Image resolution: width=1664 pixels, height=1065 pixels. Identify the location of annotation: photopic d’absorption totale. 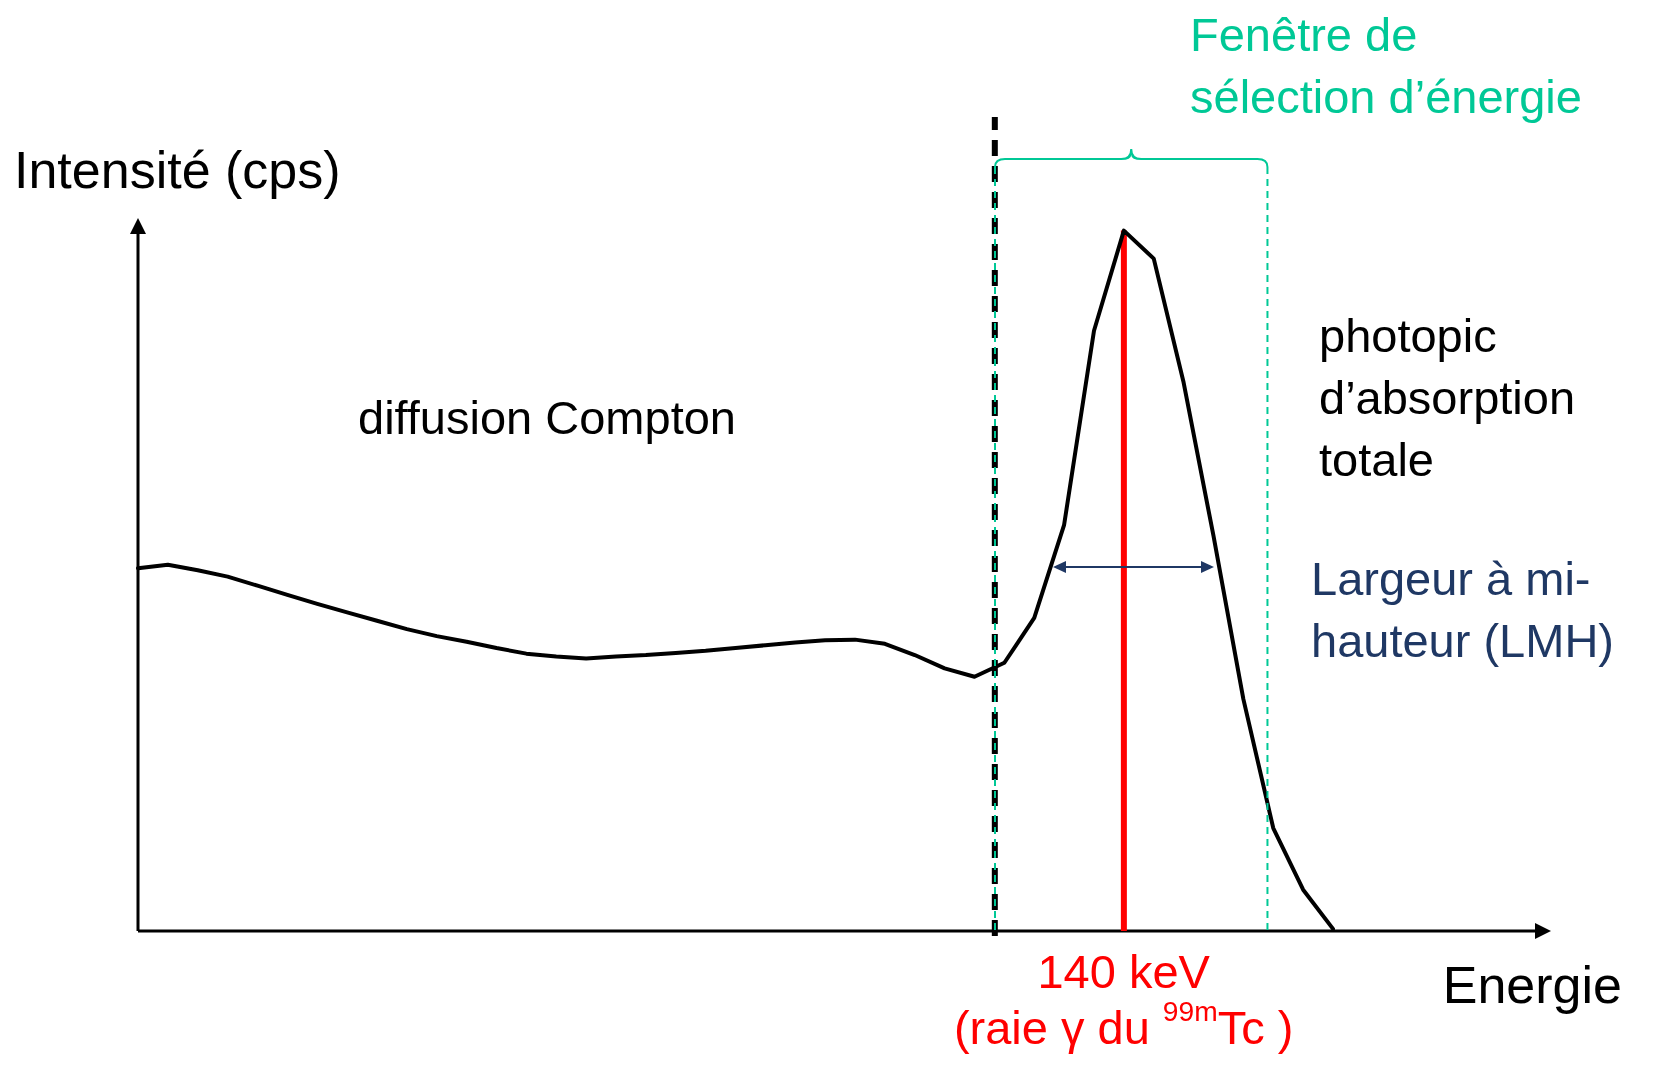
(1447, 398).